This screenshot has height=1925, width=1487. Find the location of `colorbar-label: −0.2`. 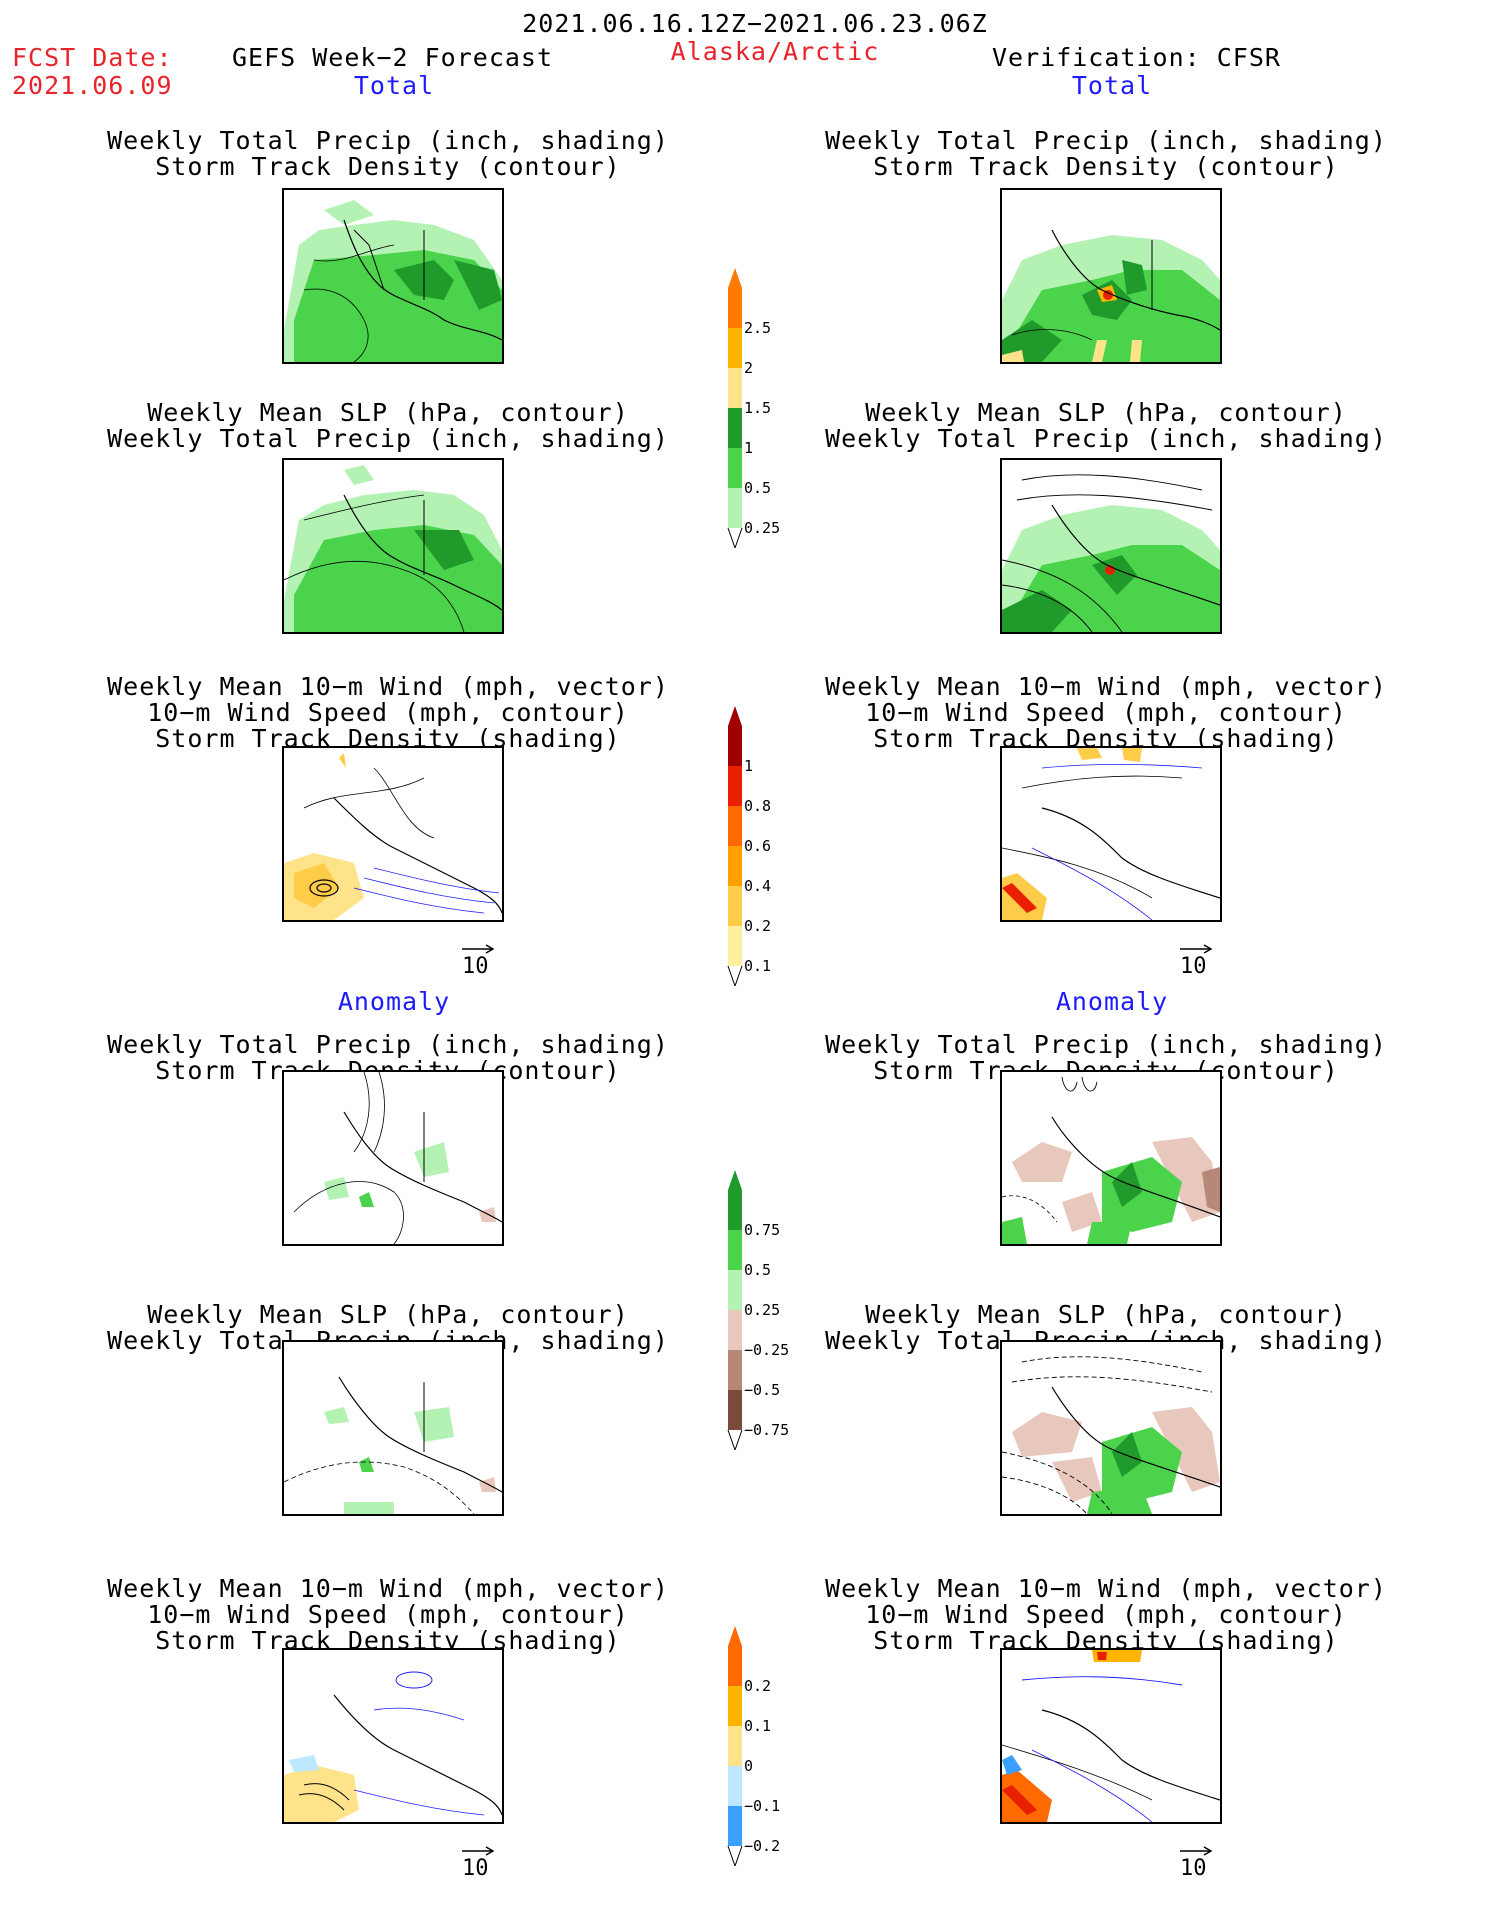

colorbar-label: −0.2 is located at coordinates (762, 1846).